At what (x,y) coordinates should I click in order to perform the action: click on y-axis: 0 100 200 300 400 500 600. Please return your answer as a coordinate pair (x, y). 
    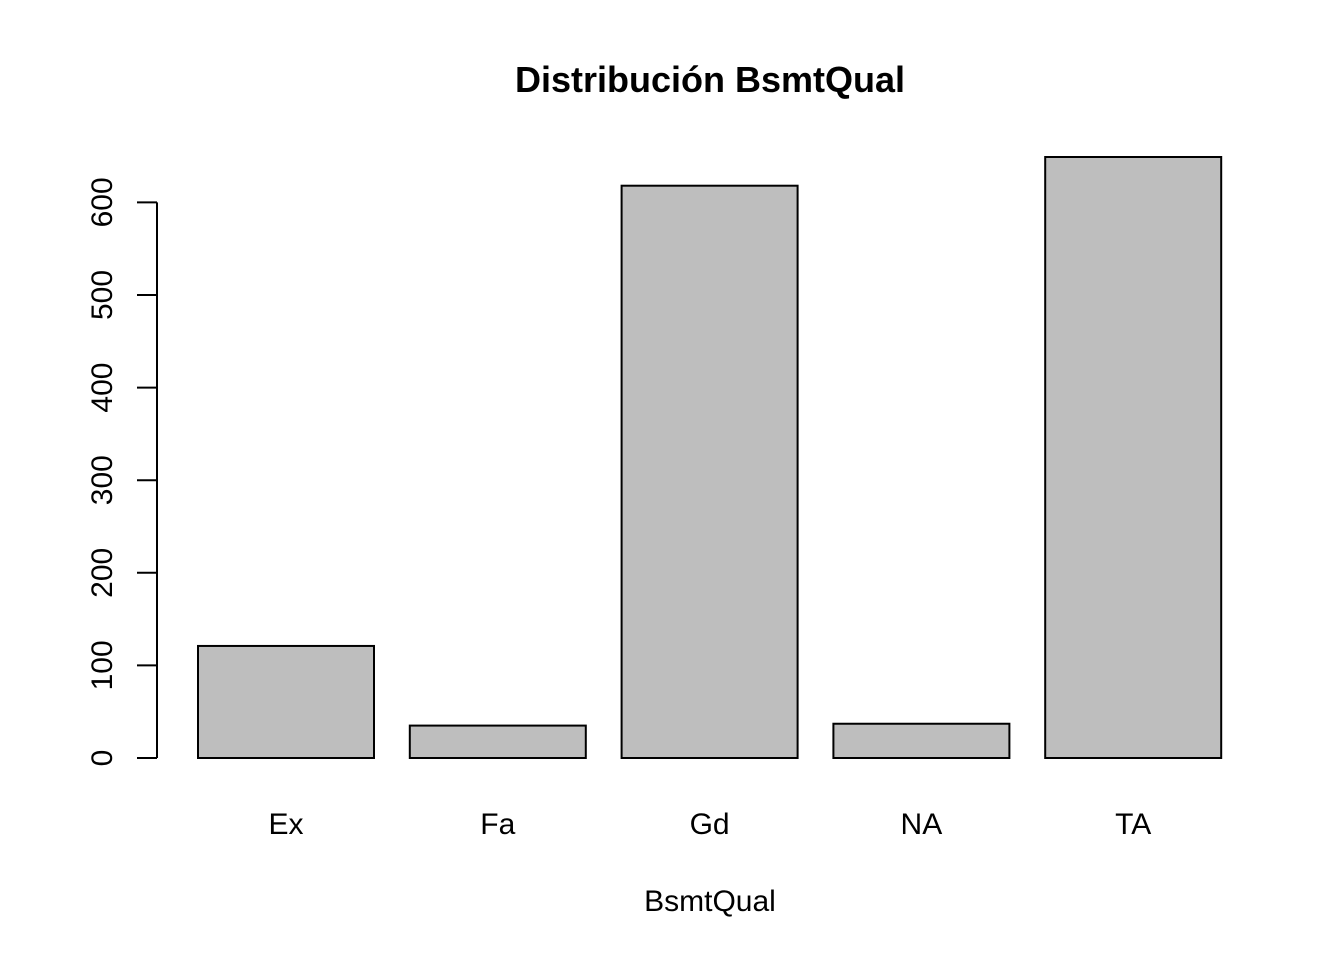
    Looking at the image, I should click on (122, 472).